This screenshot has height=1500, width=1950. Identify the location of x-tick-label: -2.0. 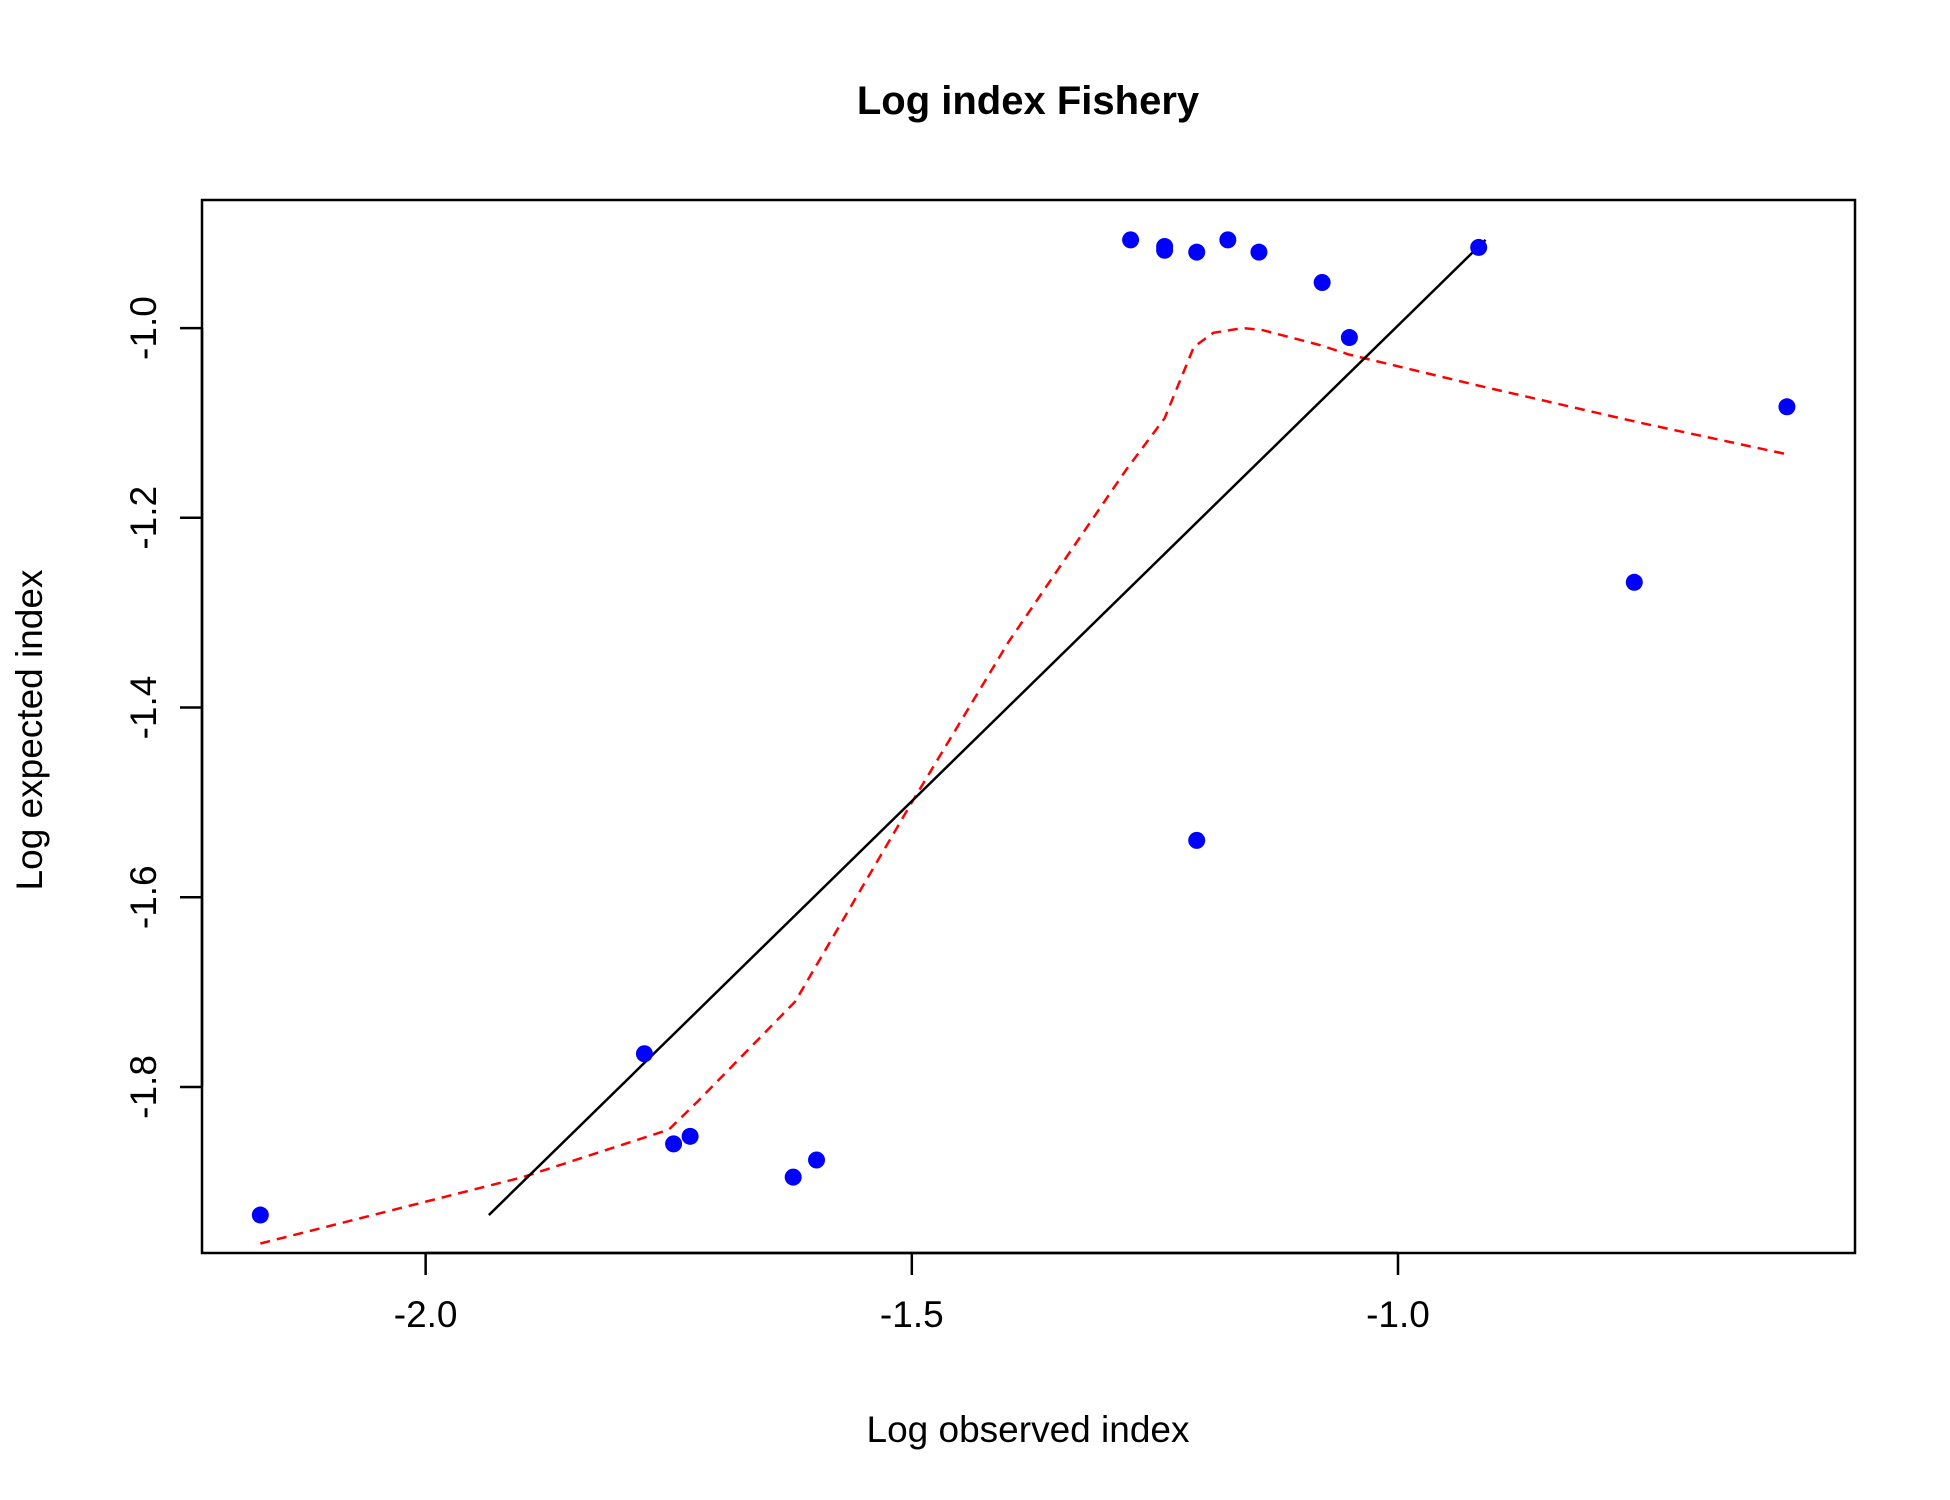
(426, 1314).